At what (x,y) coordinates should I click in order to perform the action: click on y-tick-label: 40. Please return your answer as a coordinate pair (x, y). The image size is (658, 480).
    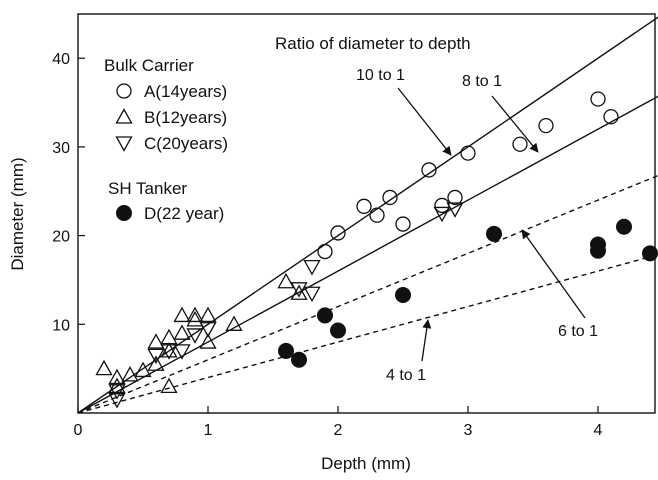
    Looking at the image, I should click on (61, 59).